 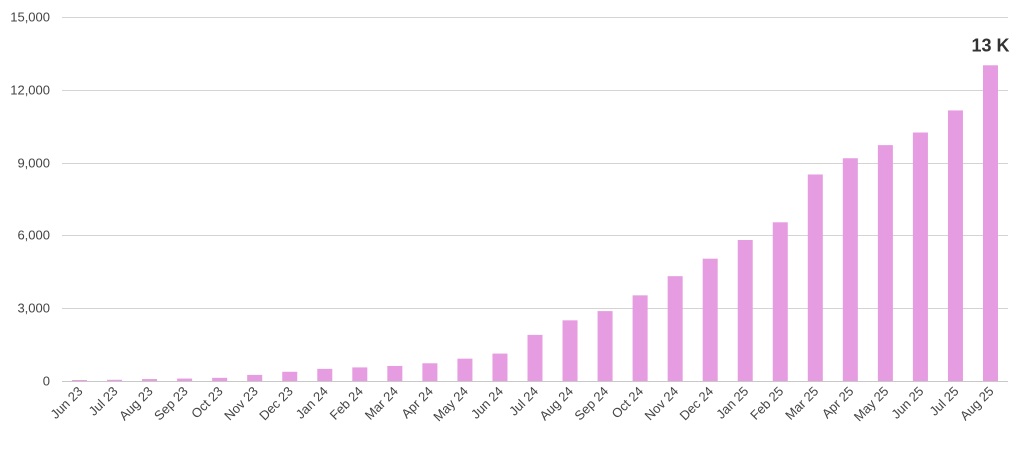 I want to click on x-tick-label: Apr 25, so click(x=838, y=403).